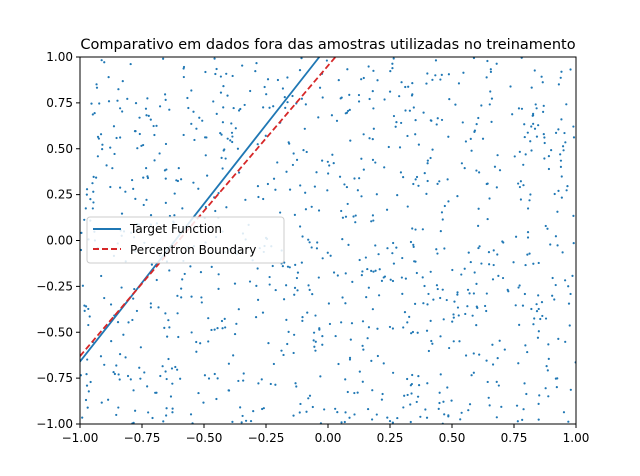  I want to click on y-tick-label: 0.25, so click(59, 195).